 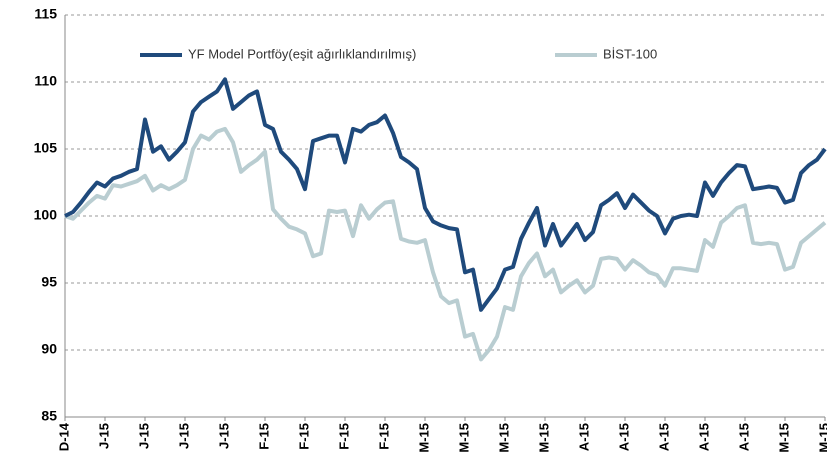 What do you see at coordinates (45, 14) in the screenshot?
I see `y-tick-label: 115` at bounding box center [45, 14].